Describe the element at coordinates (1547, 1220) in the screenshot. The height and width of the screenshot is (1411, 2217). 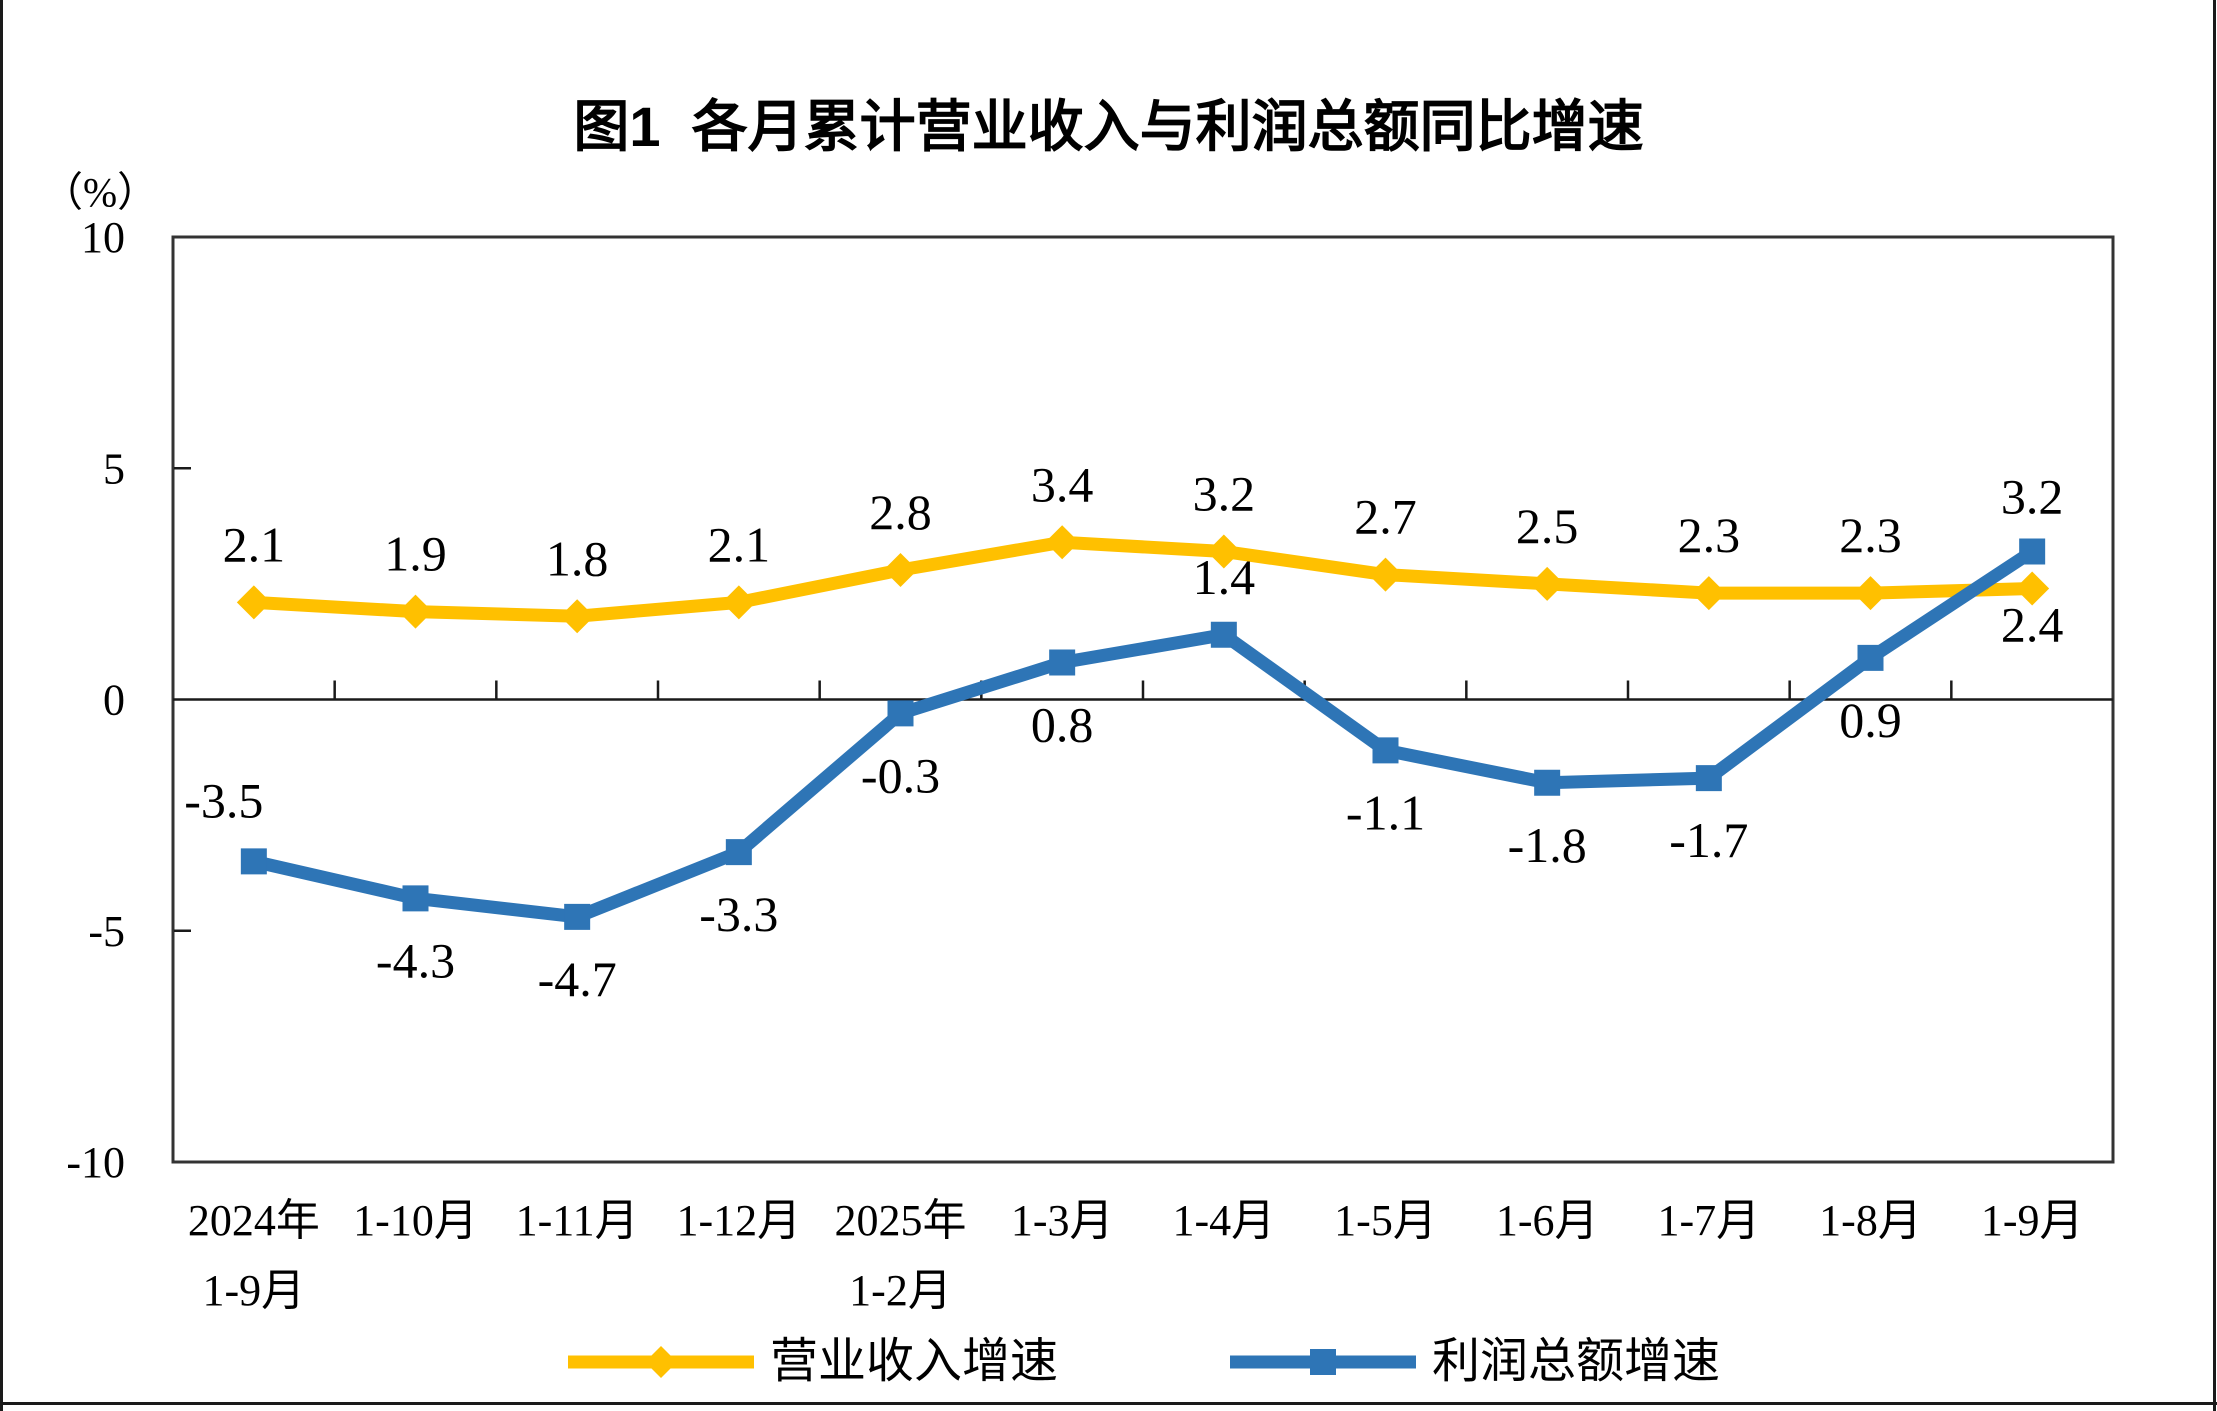
I see `x-axis-label: 1-6月` at that location.